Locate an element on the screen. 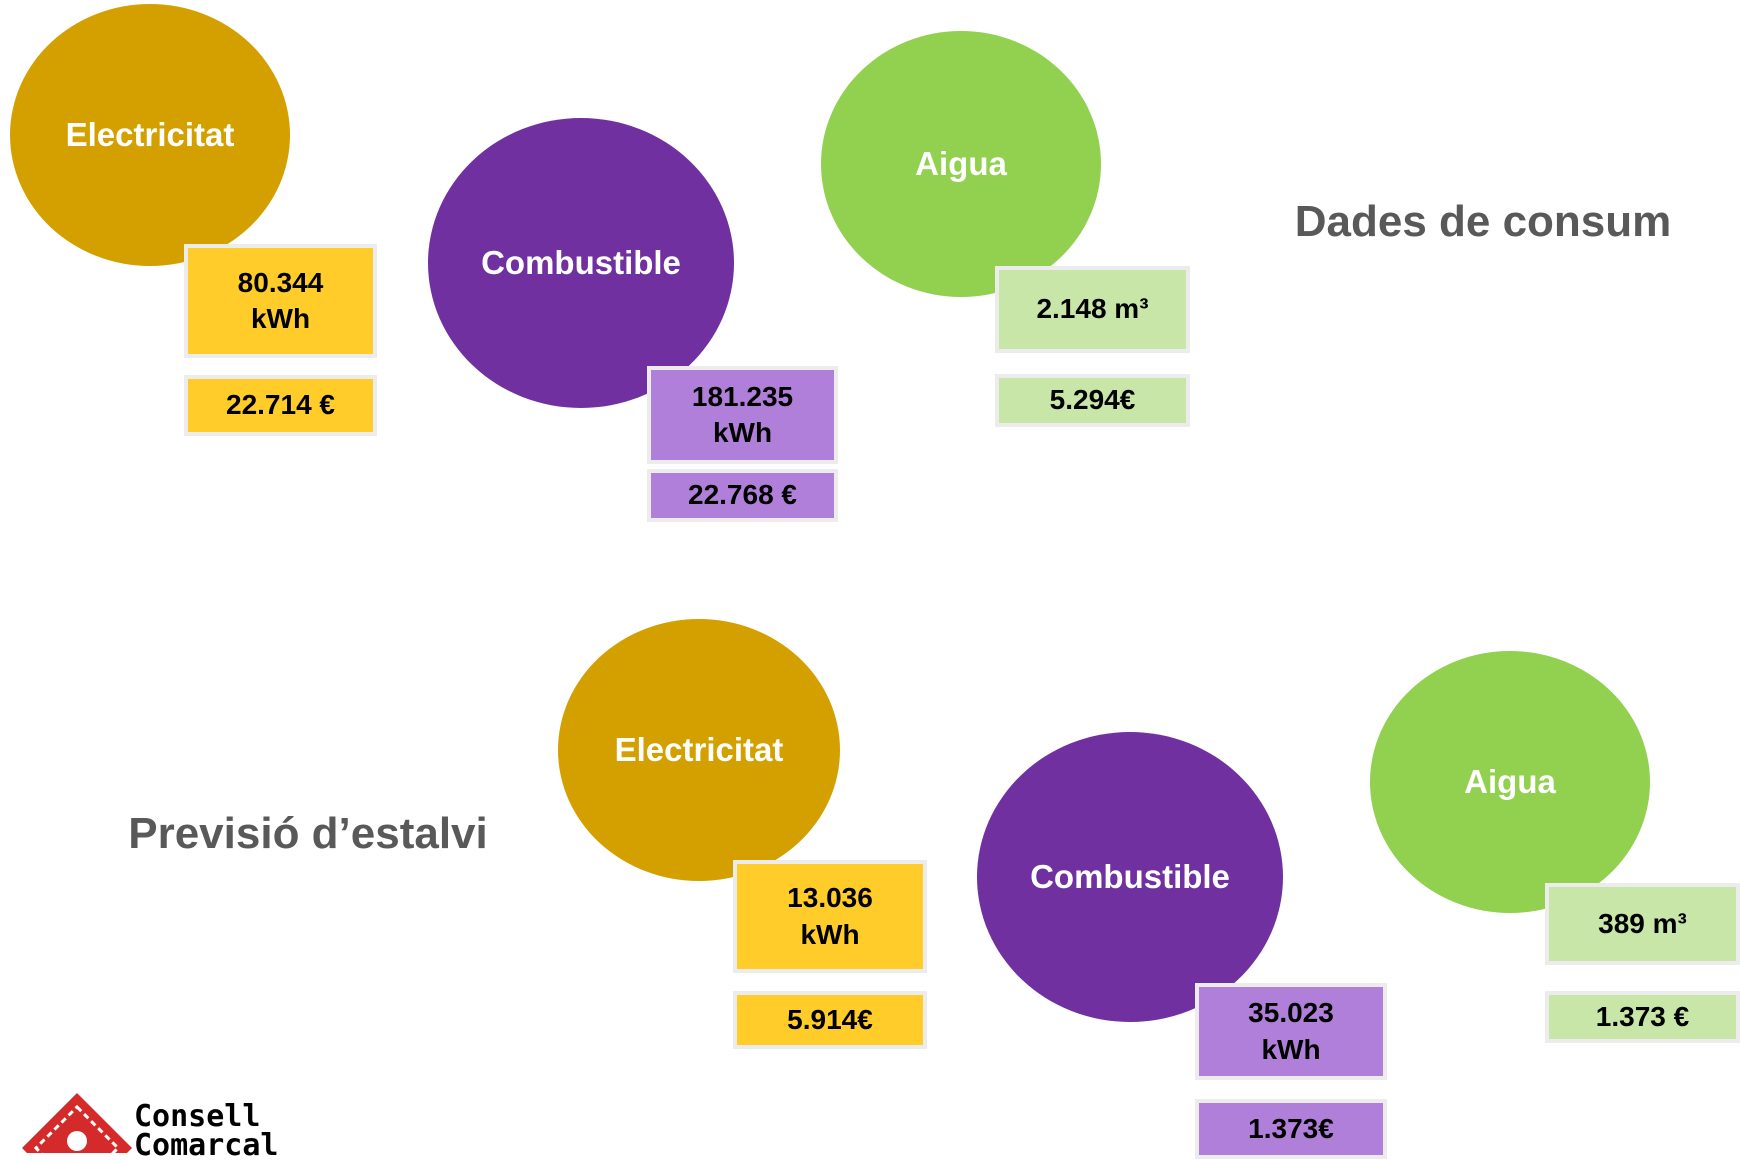  logo-mark is located at coordinates (77, 1123).